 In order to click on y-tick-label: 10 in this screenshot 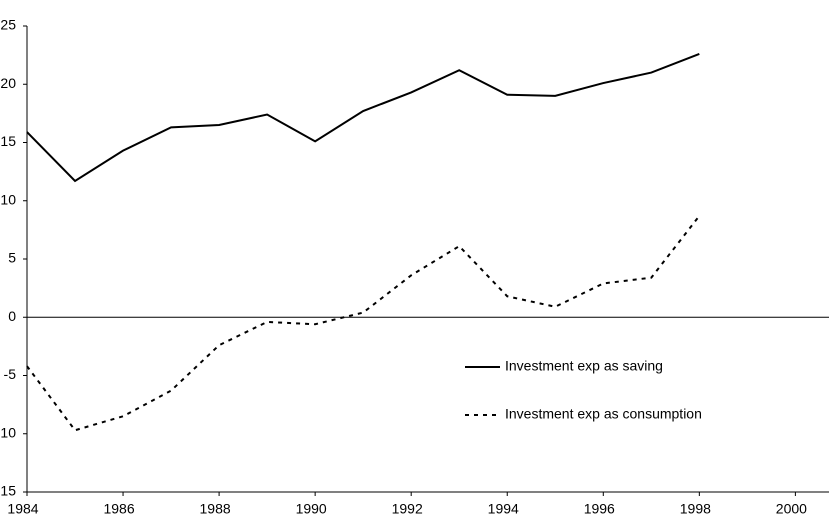, I will do `click(8, 199)`.